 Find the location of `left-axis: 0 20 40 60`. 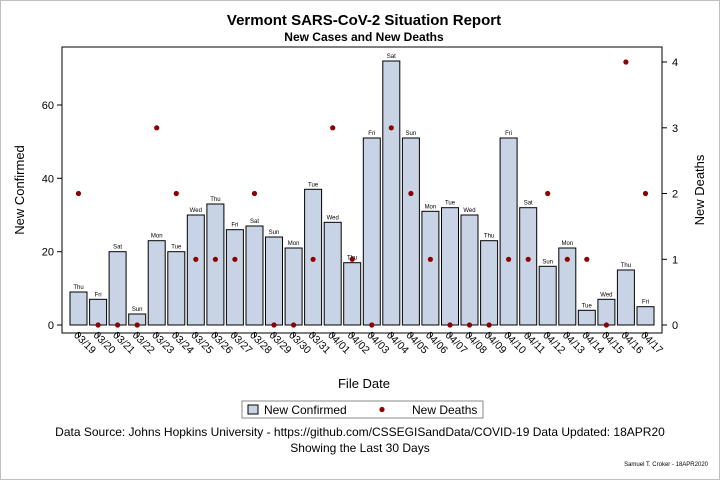

left-axis: 0 20 40 60 is located at coordinates (52, 216).